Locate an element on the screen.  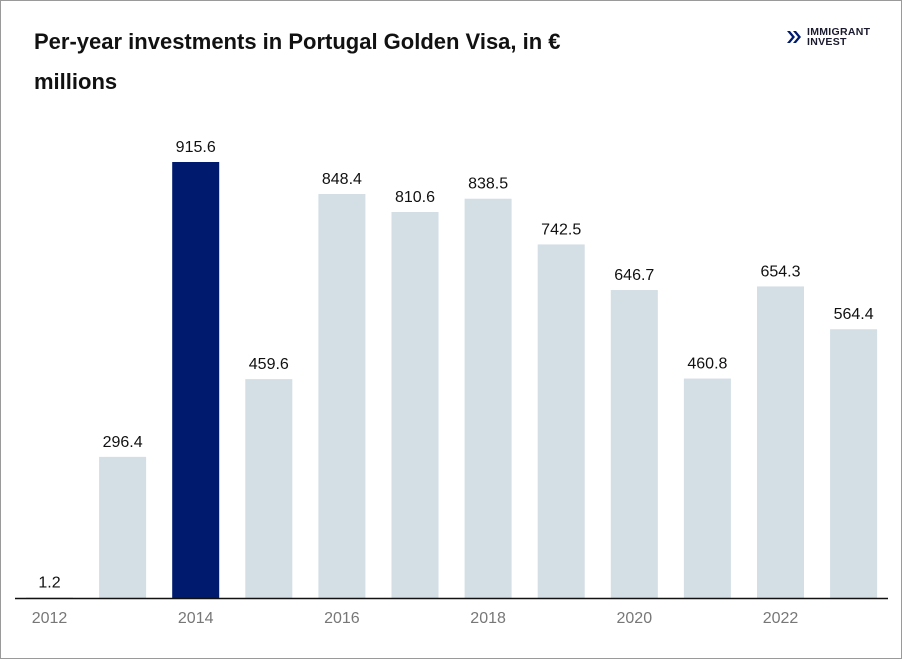
tick-label-2016: 2016 is located at coordinates (342, 618).